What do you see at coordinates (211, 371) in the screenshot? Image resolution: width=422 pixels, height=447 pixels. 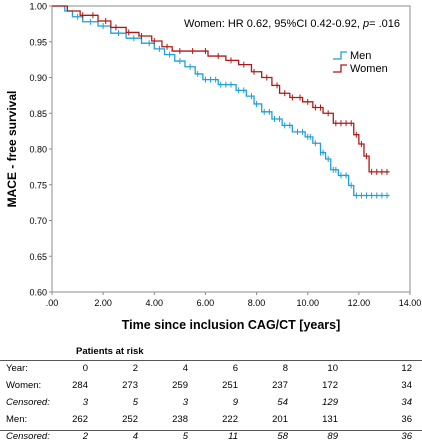 I see `risk-row-year: Year: 0 2 4 6 8 10 12` at bounding box center [211, 371].